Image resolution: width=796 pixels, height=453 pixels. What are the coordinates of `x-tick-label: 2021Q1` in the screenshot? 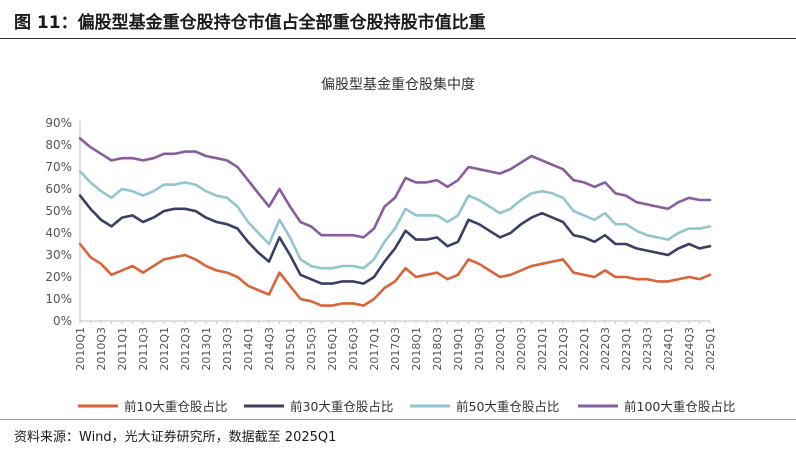 It's located at (542, 349).